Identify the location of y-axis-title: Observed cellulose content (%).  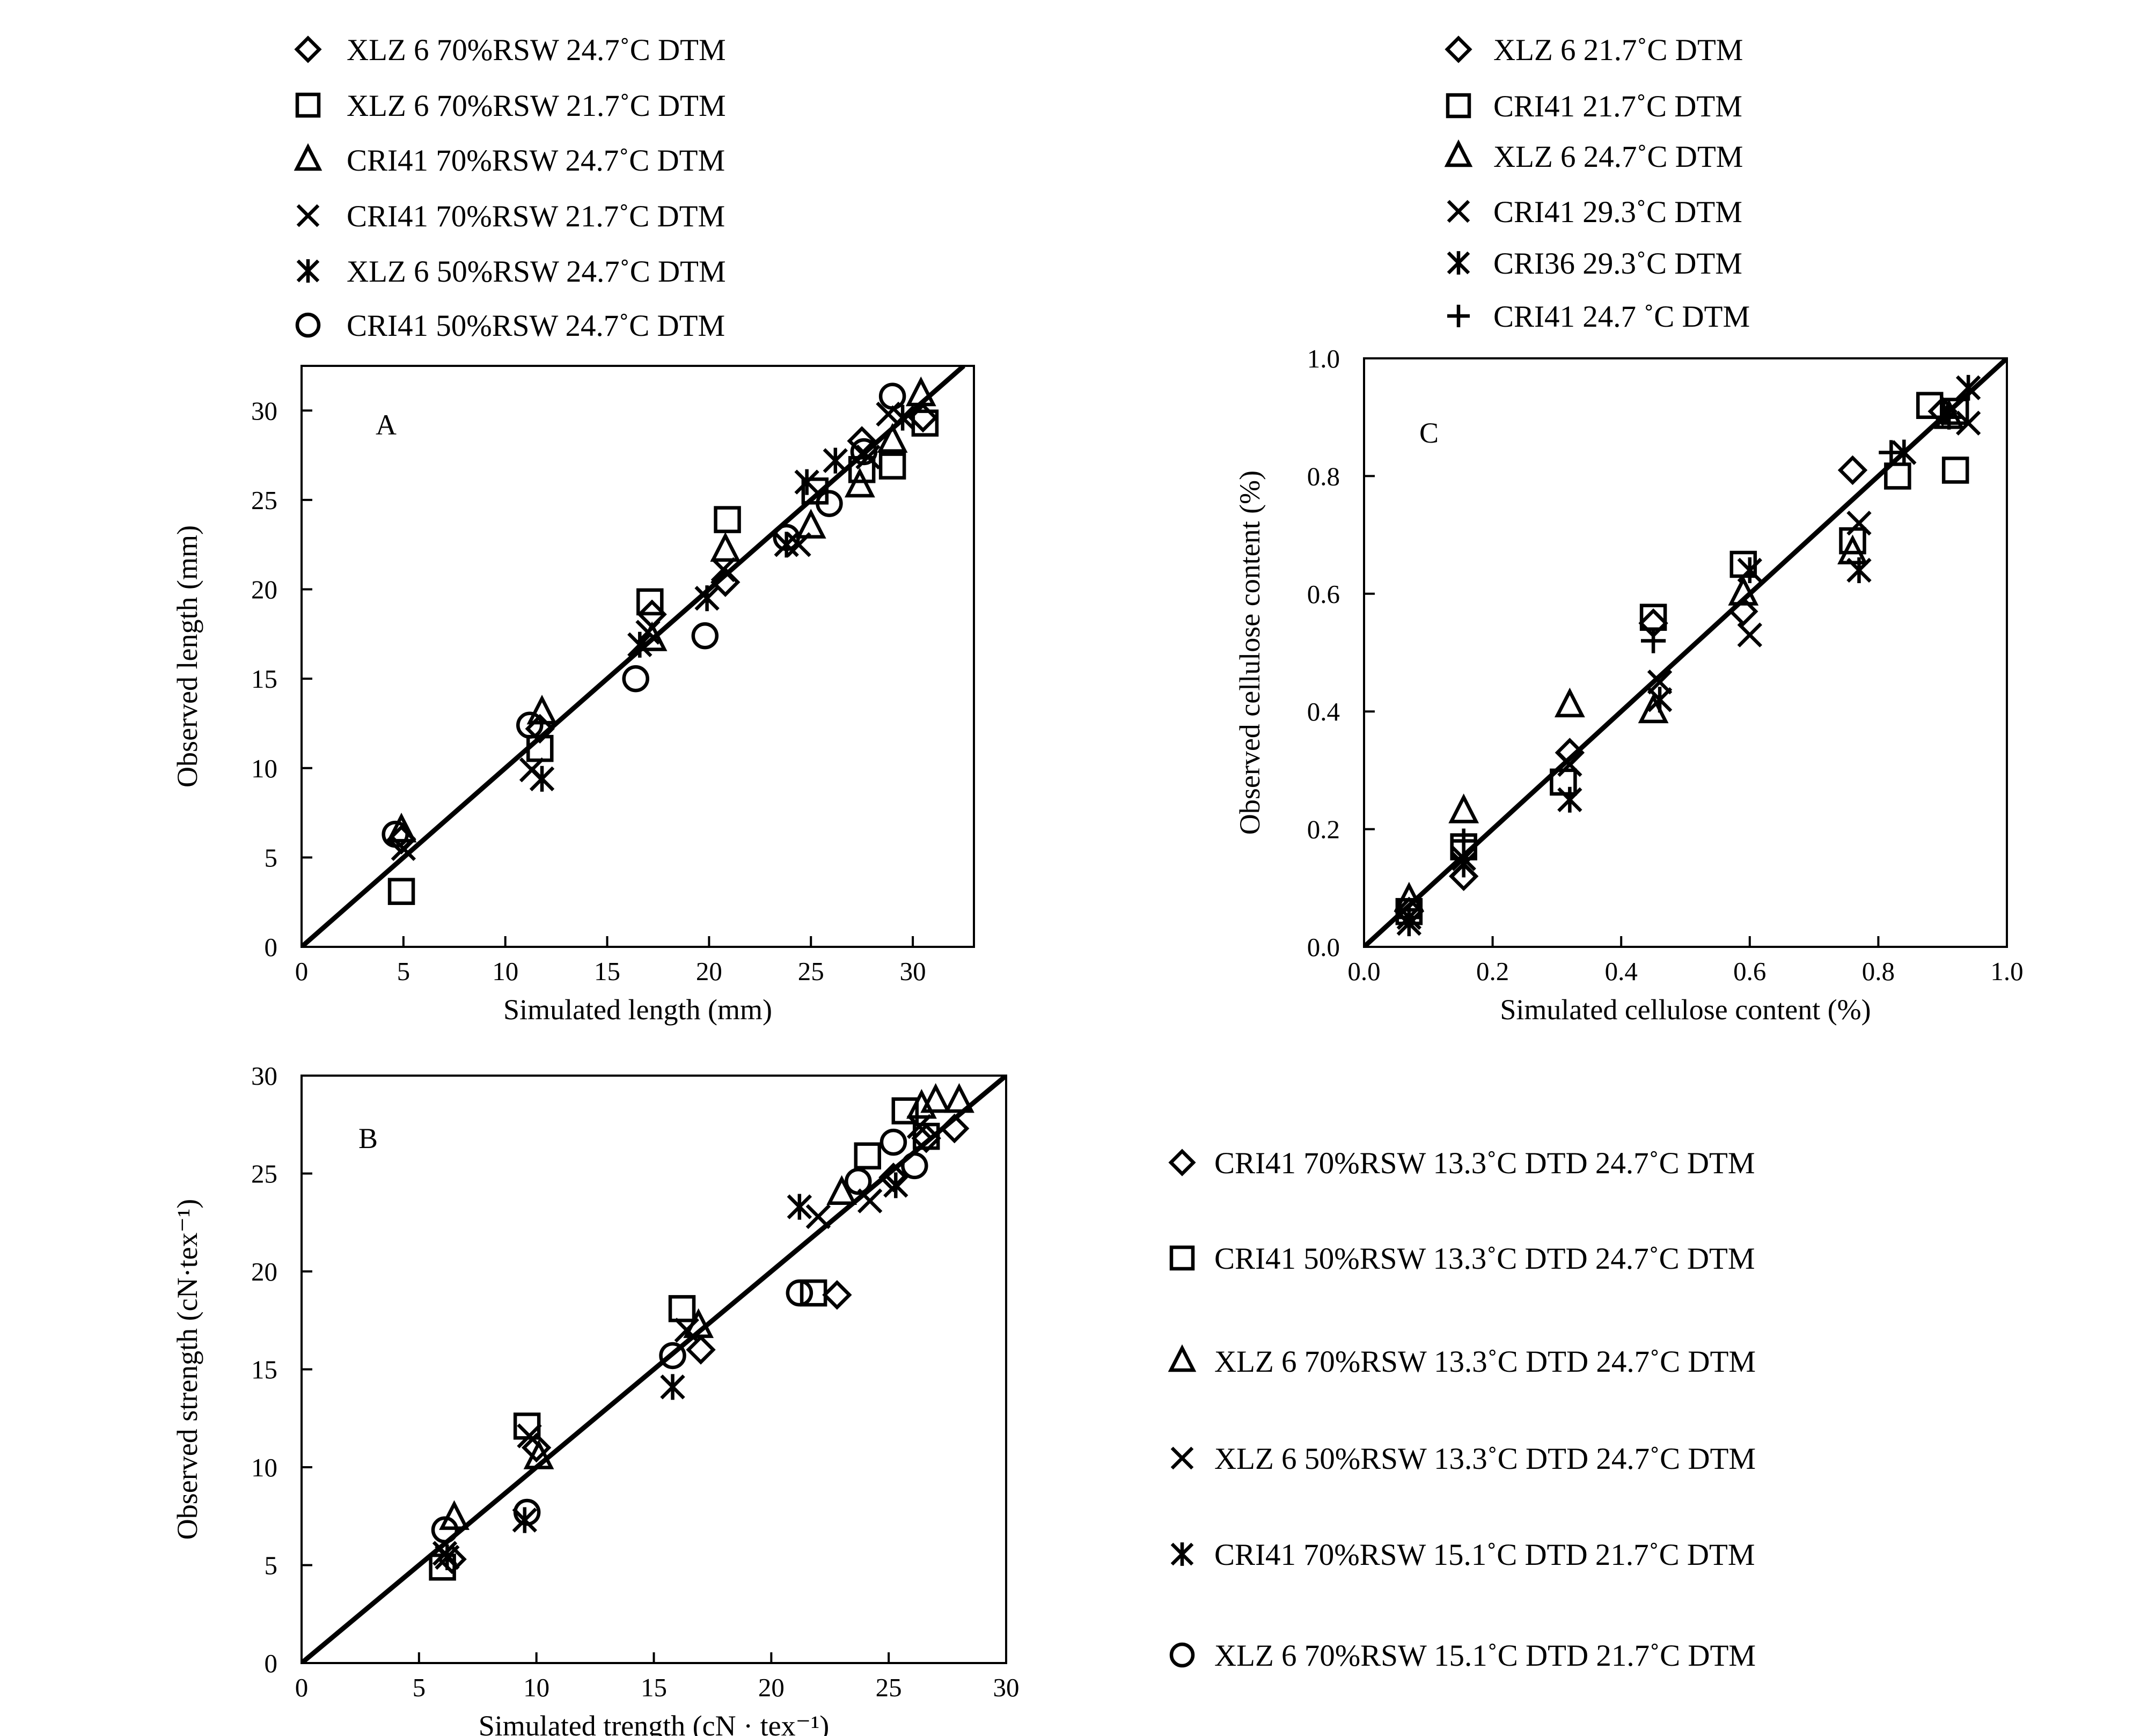
(1250, 652).